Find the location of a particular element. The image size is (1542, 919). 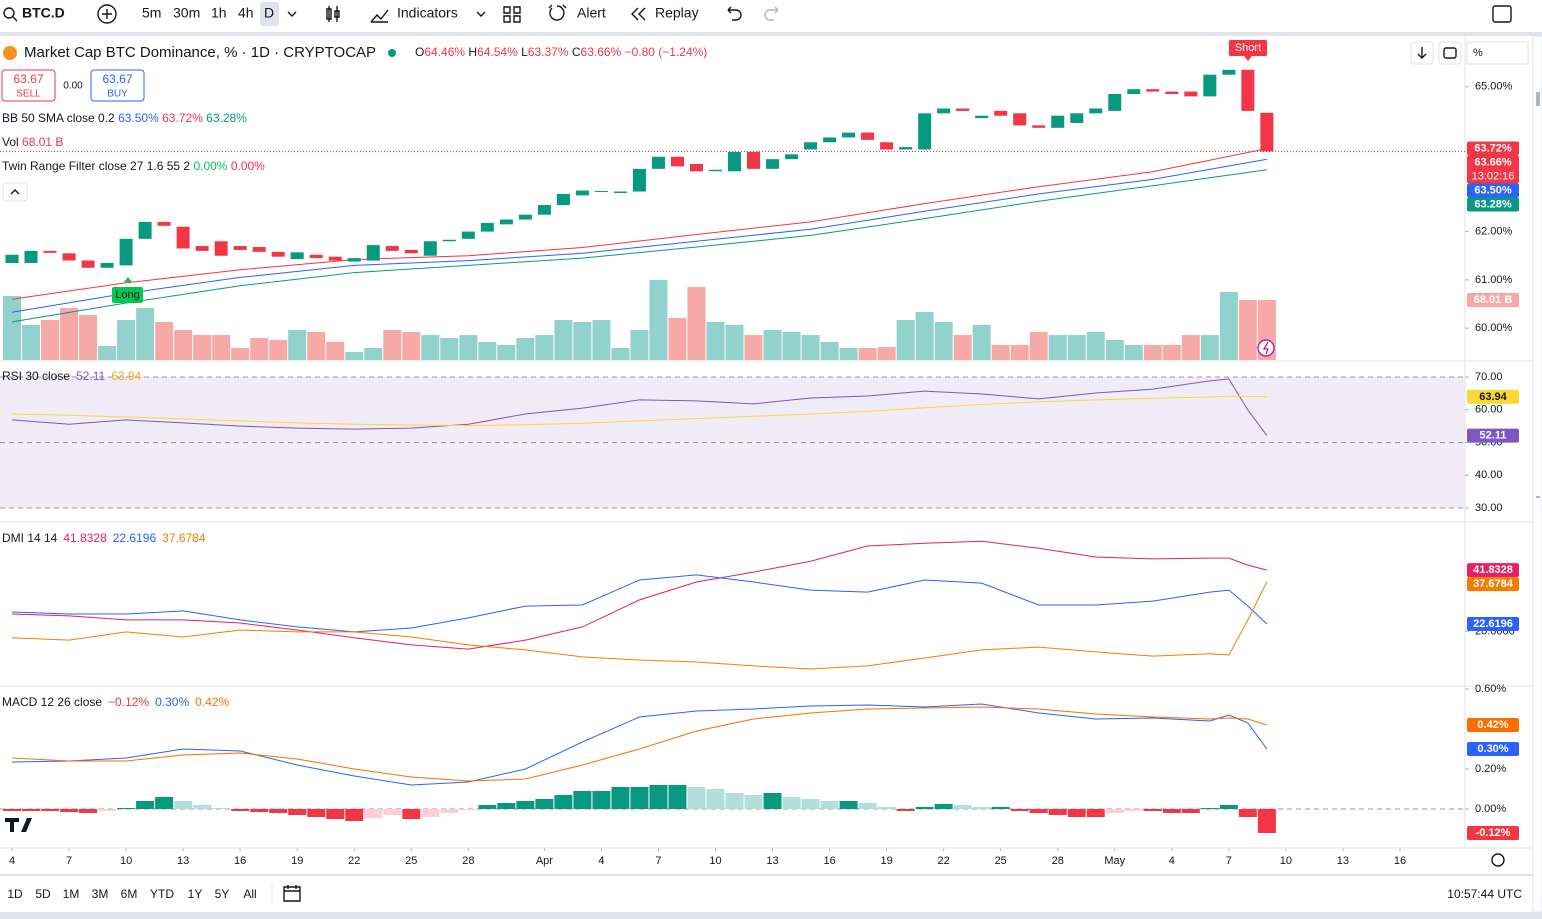

indicators-button: Indicators is located at coordinates (427, 13).